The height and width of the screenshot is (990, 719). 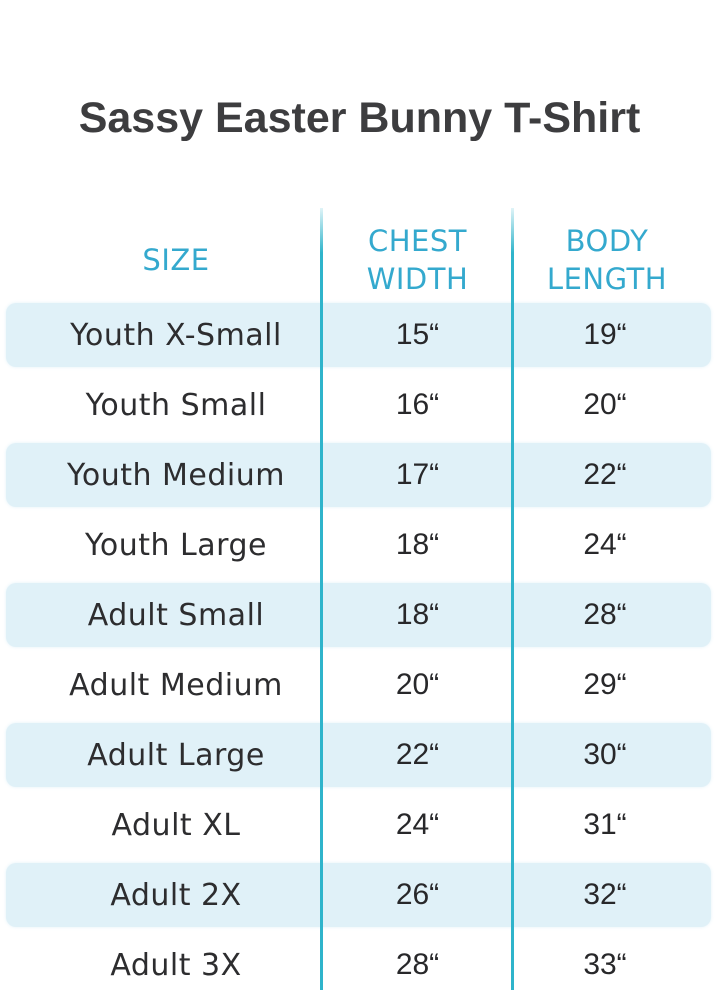 I want to click on chest-width-cell: 20“, so click(x=417, y=684).